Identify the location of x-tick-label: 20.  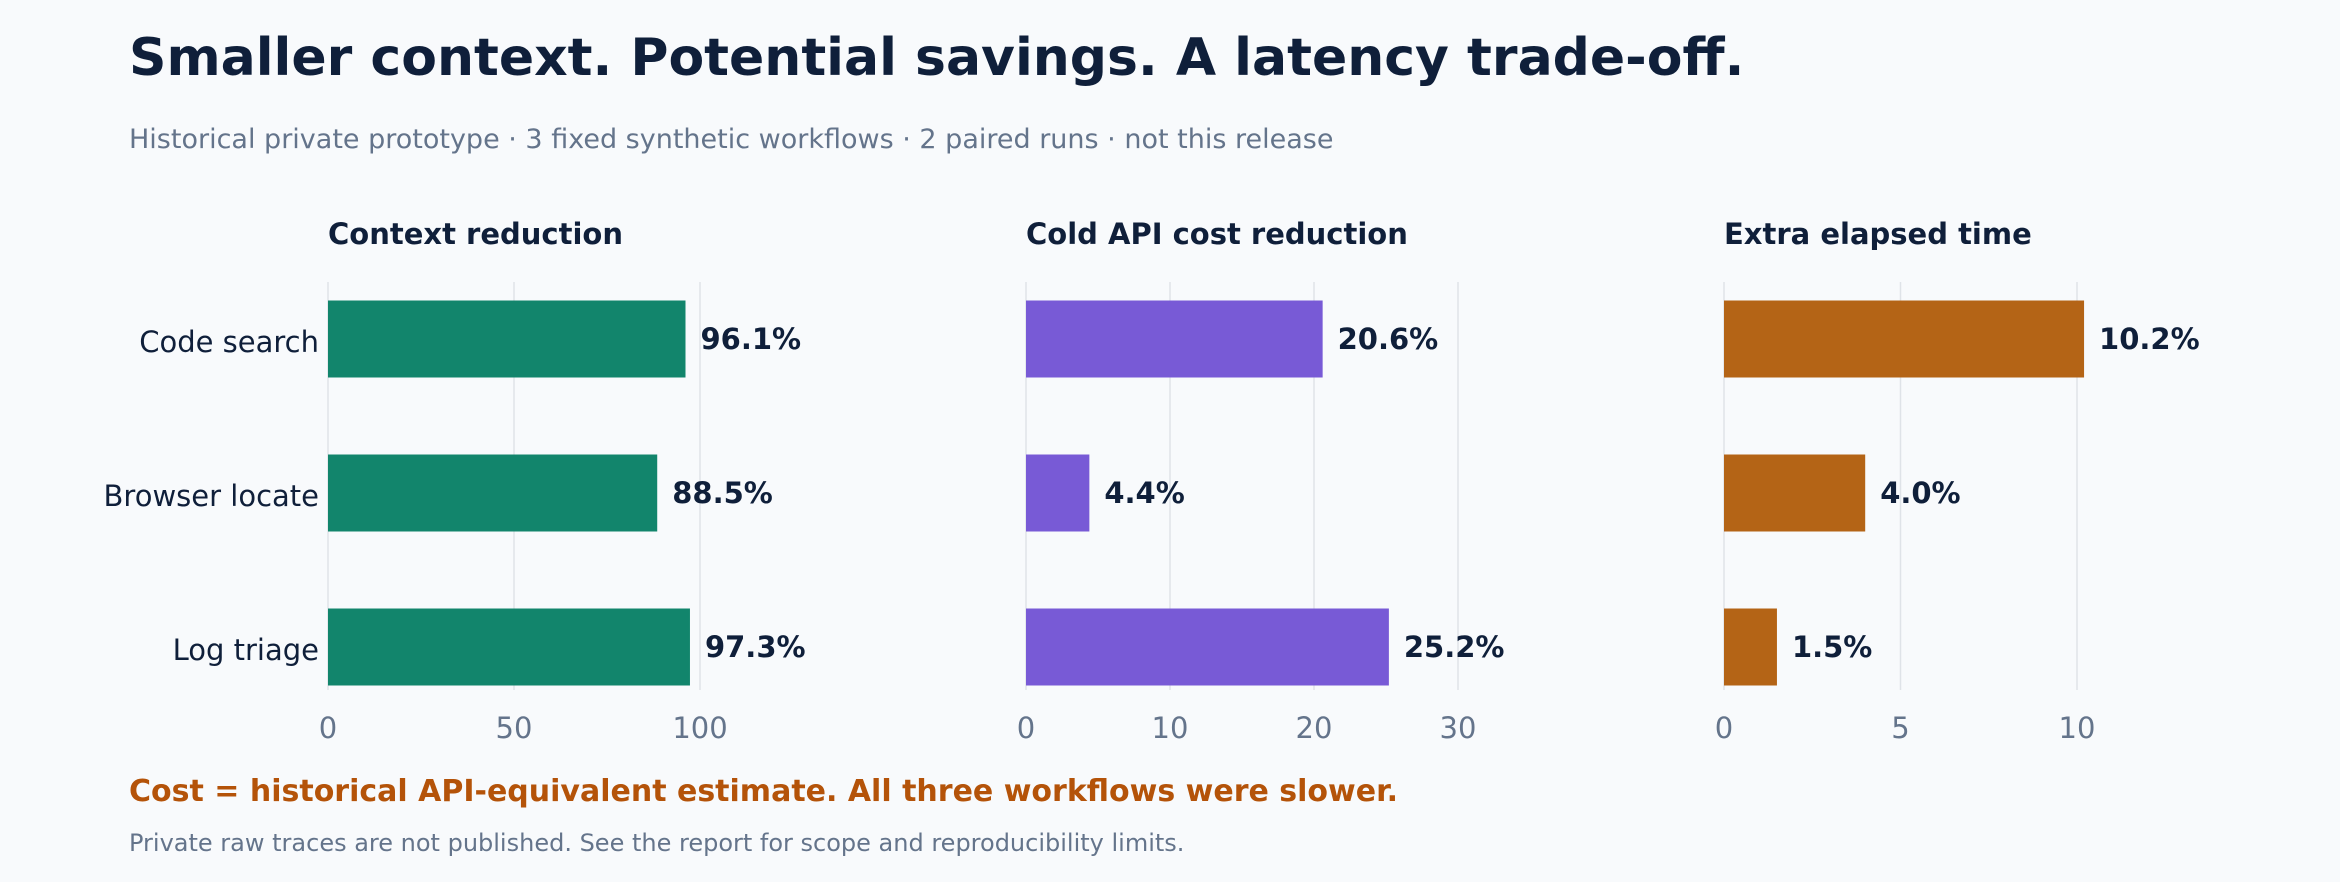
(1314, 728).